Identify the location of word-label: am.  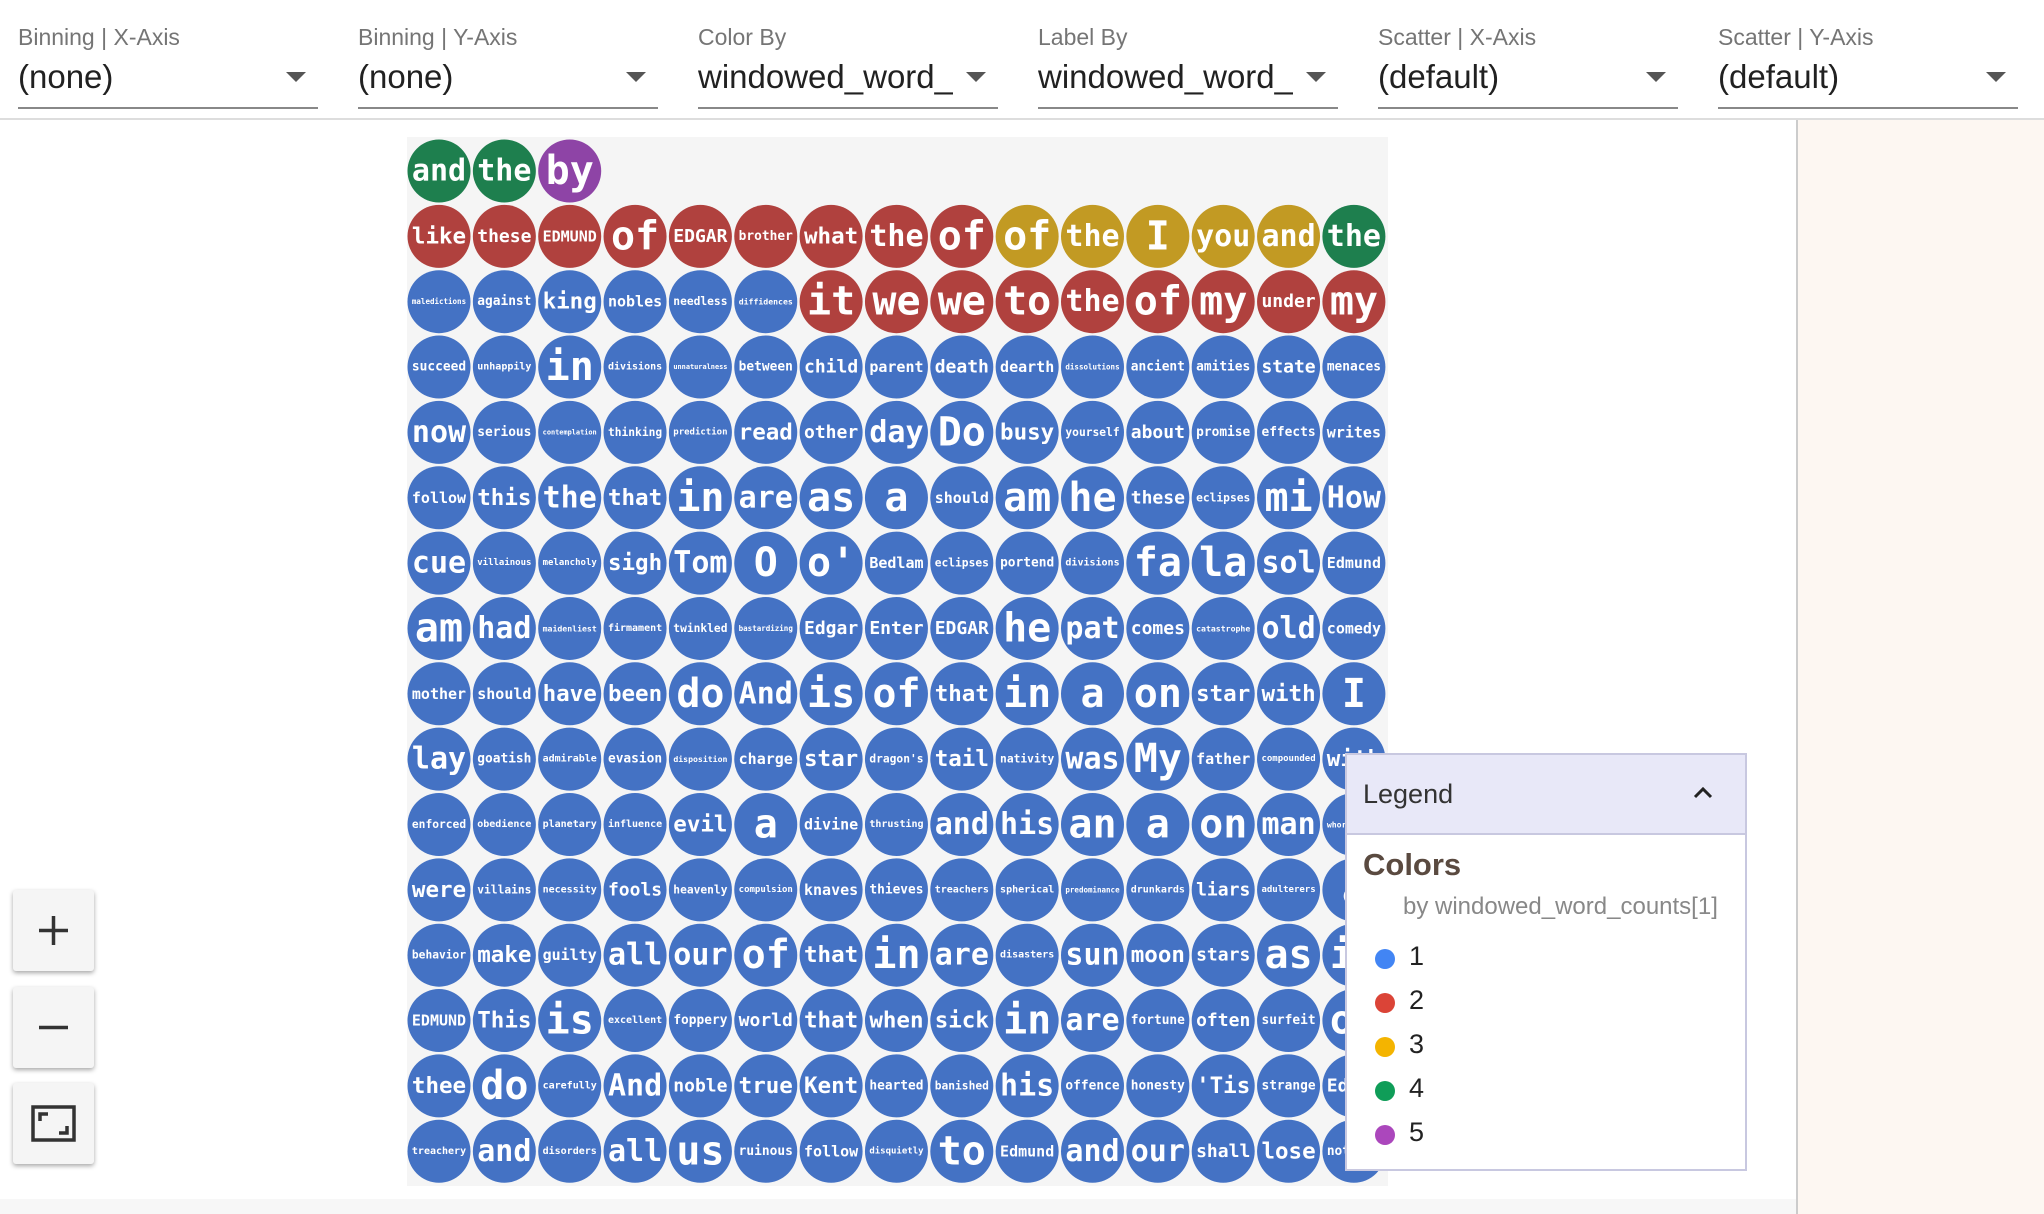
(439, 628).